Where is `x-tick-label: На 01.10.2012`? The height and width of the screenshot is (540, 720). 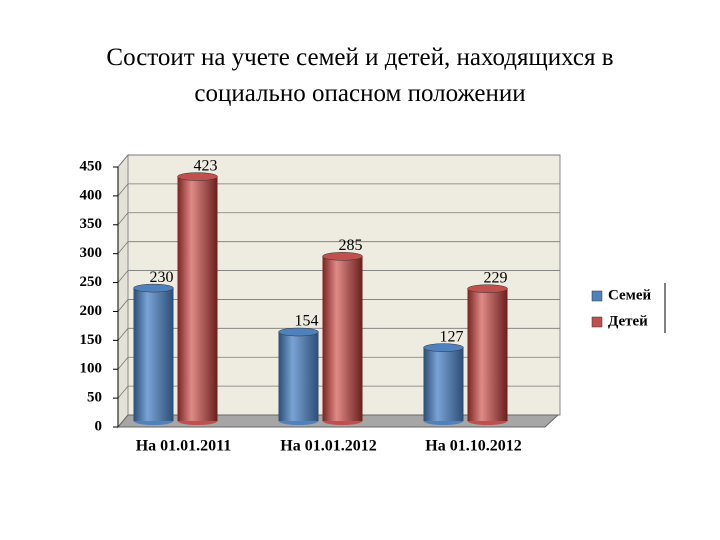
x-tick-label: На 01.10.2012 is located at coordinates (473, 446).